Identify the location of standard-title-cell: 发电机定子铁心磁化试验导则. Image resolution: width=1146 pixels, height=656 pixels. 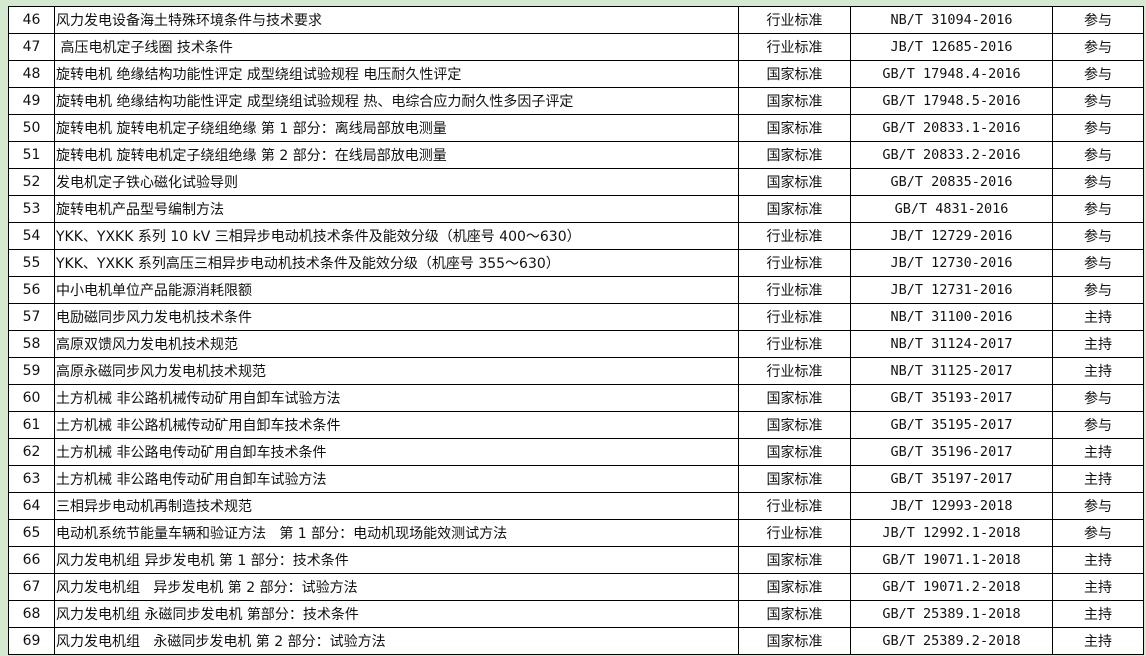
(396, 182).